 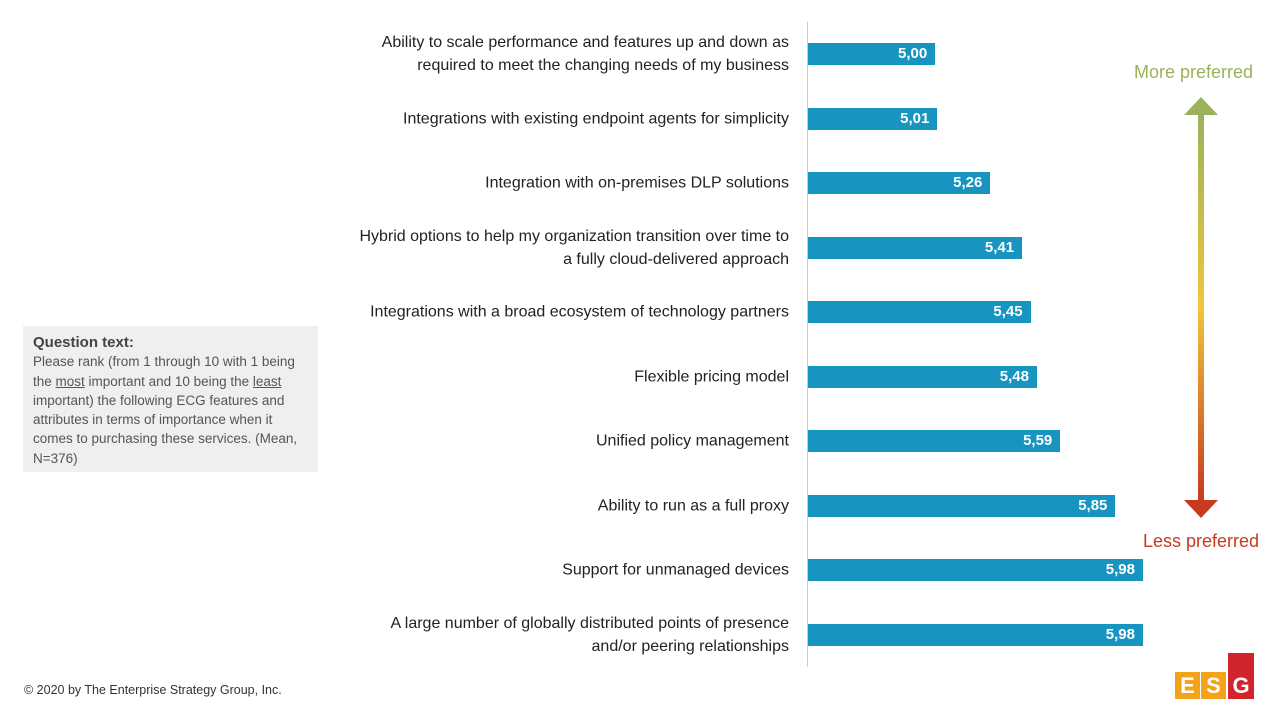 What do you see at coordinates (70, 381) in the screenshot?
I see `note-text-part: most` at bounding box center [70, 381].